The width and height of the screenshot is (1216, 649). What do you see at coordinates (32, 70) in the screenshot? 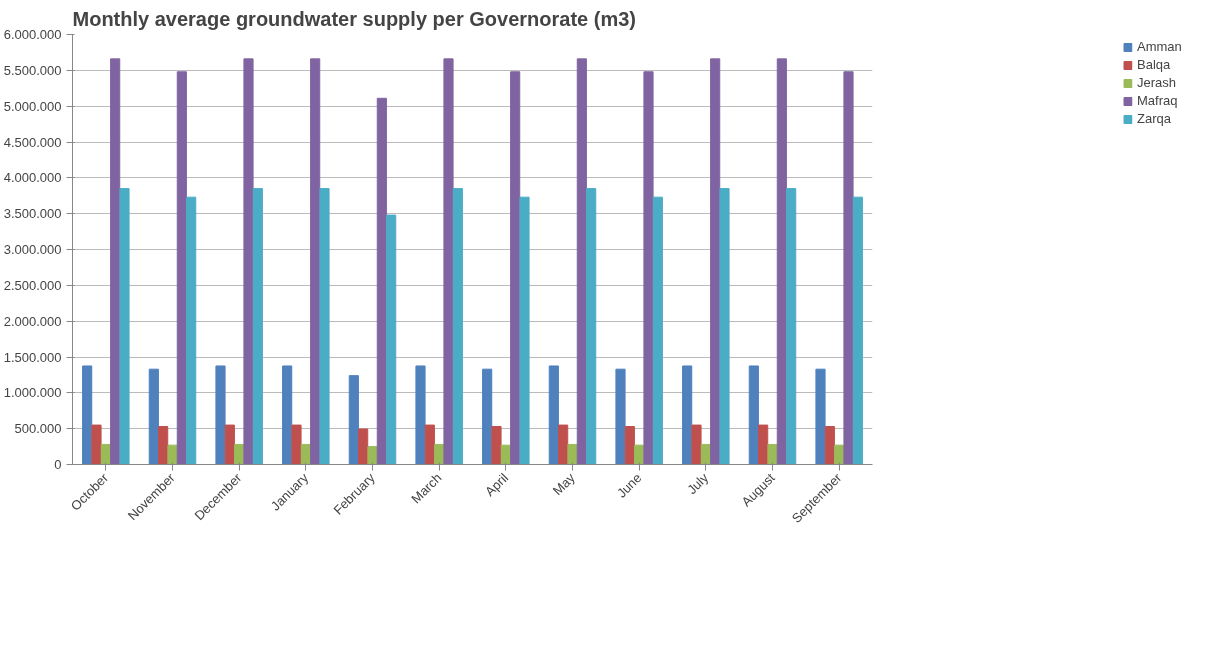
I see `y-tick-label: 5.500.000` at bounding box center [32, 70].